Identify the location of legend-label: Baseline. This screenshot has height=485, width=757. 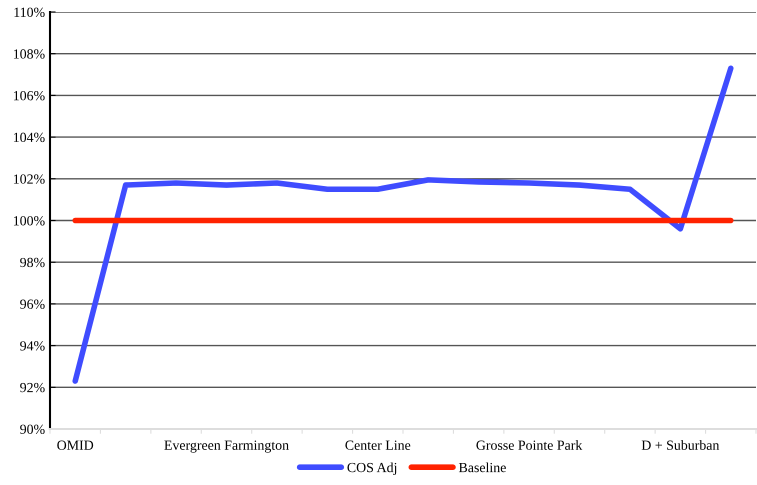
(482, 467).